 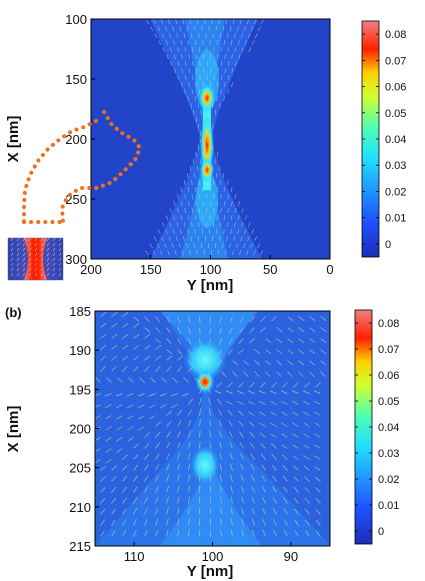 I want to click on panel-a-vector-arrows, so click(x=204, y=137).